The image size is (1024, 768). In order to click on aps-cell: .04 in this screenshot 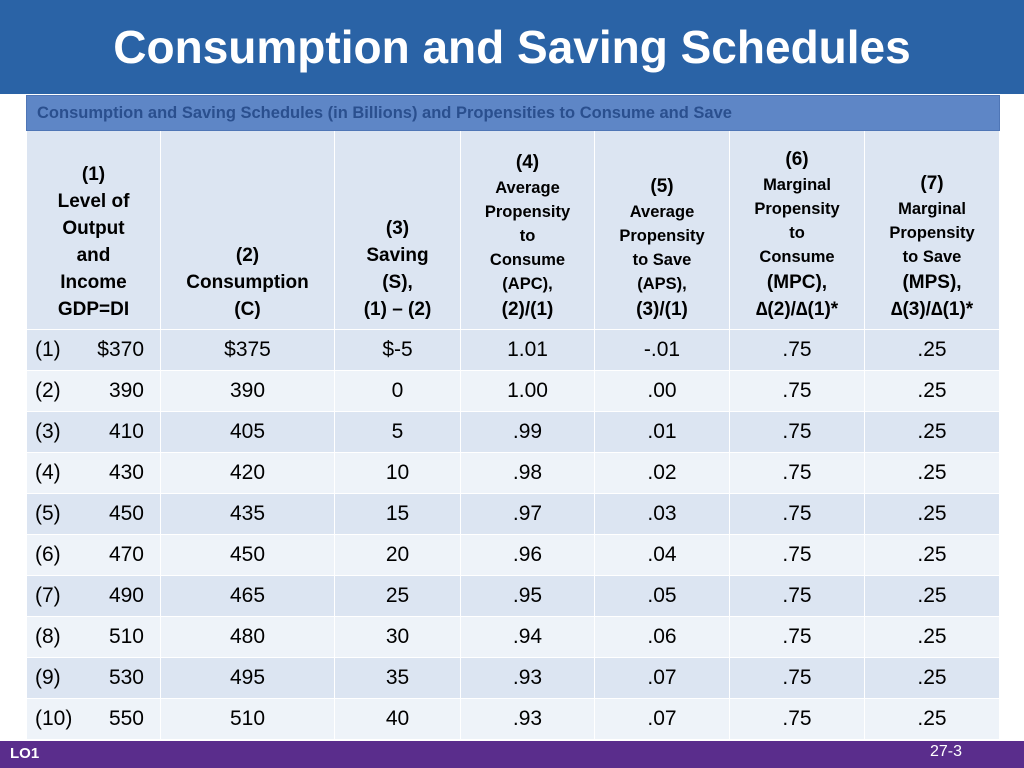, I will do `click(662, 555)`.